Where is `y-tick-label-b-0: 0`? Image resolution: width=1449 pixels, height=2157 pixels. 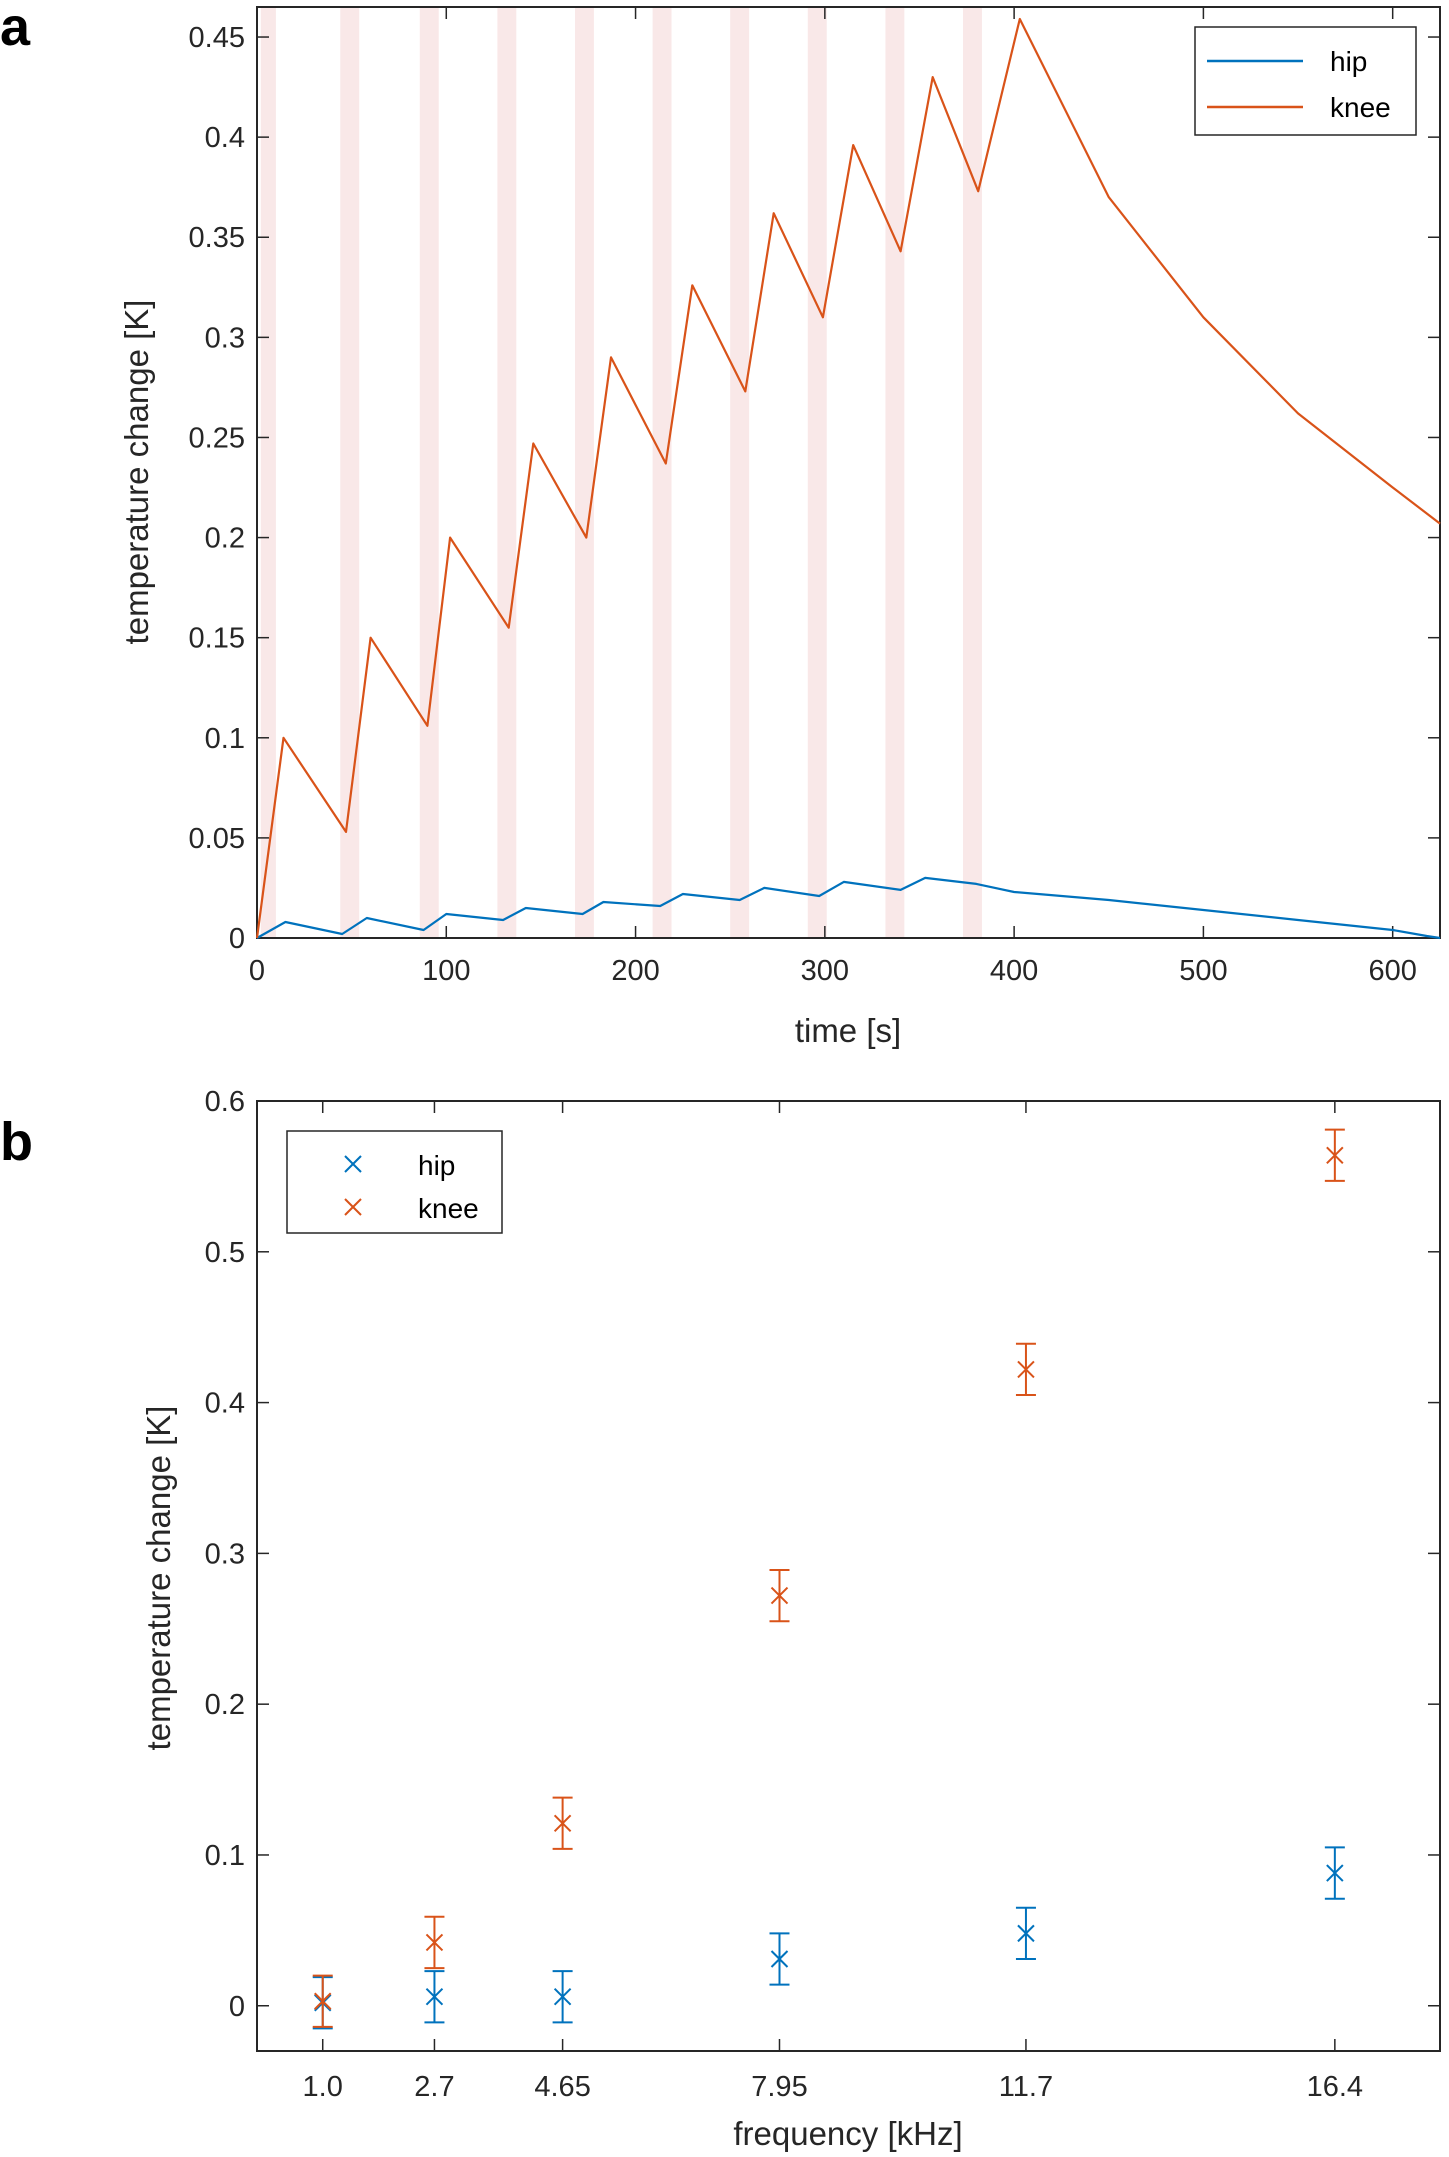 y-tick-label-b-0: 0 is located at coordinates (237, 2007).